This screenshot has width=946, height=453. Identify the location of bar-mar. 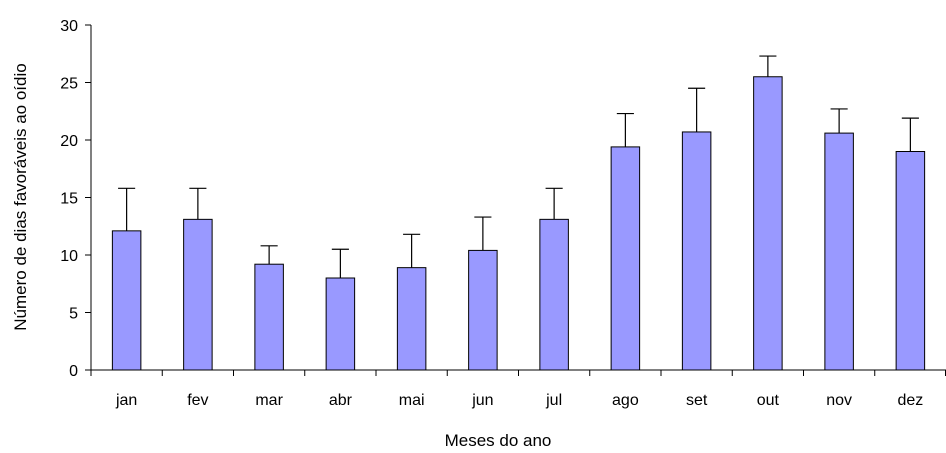
(269, 317).